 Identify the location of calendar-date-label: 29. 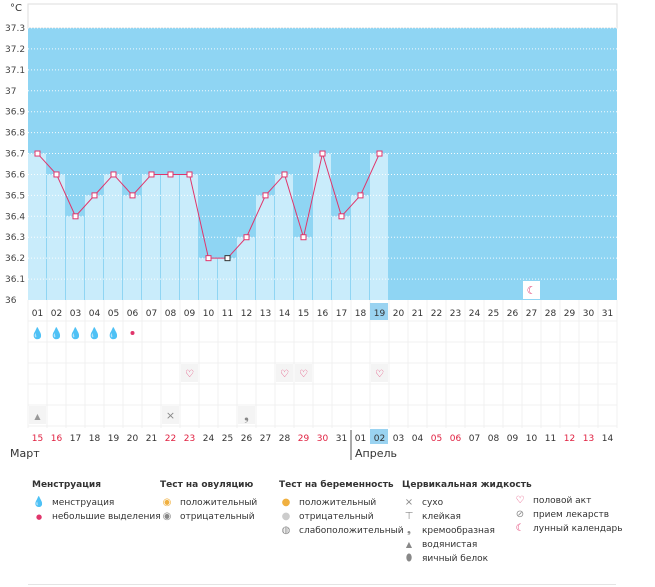
(304, 439).